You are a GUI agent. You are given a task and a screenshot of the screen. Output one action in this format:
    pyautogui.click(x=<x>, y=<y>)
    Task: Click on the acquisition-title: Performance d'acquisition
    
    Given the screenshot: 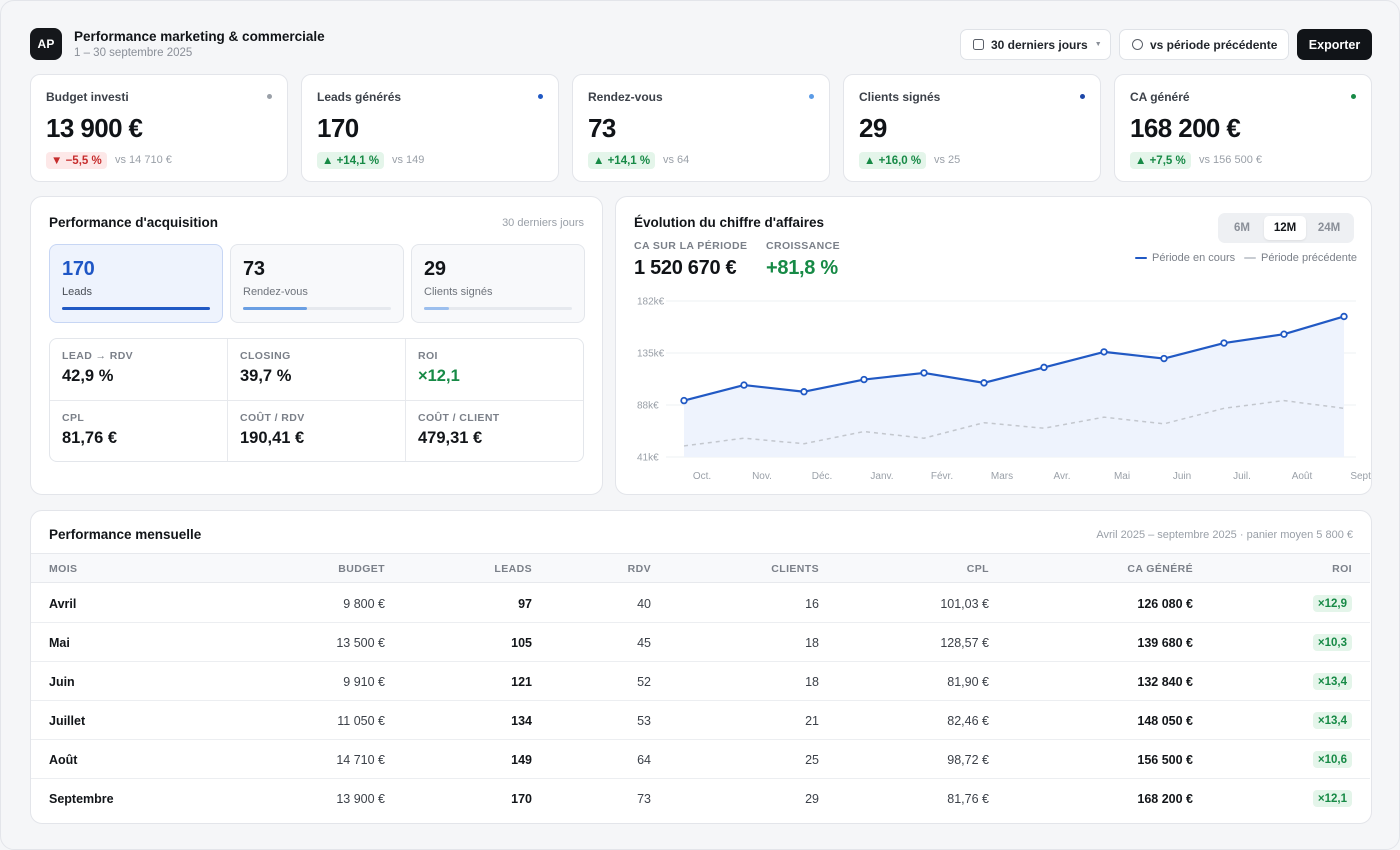 What is the action you would take?
    pyautogui.click(x=134, y=222)
    